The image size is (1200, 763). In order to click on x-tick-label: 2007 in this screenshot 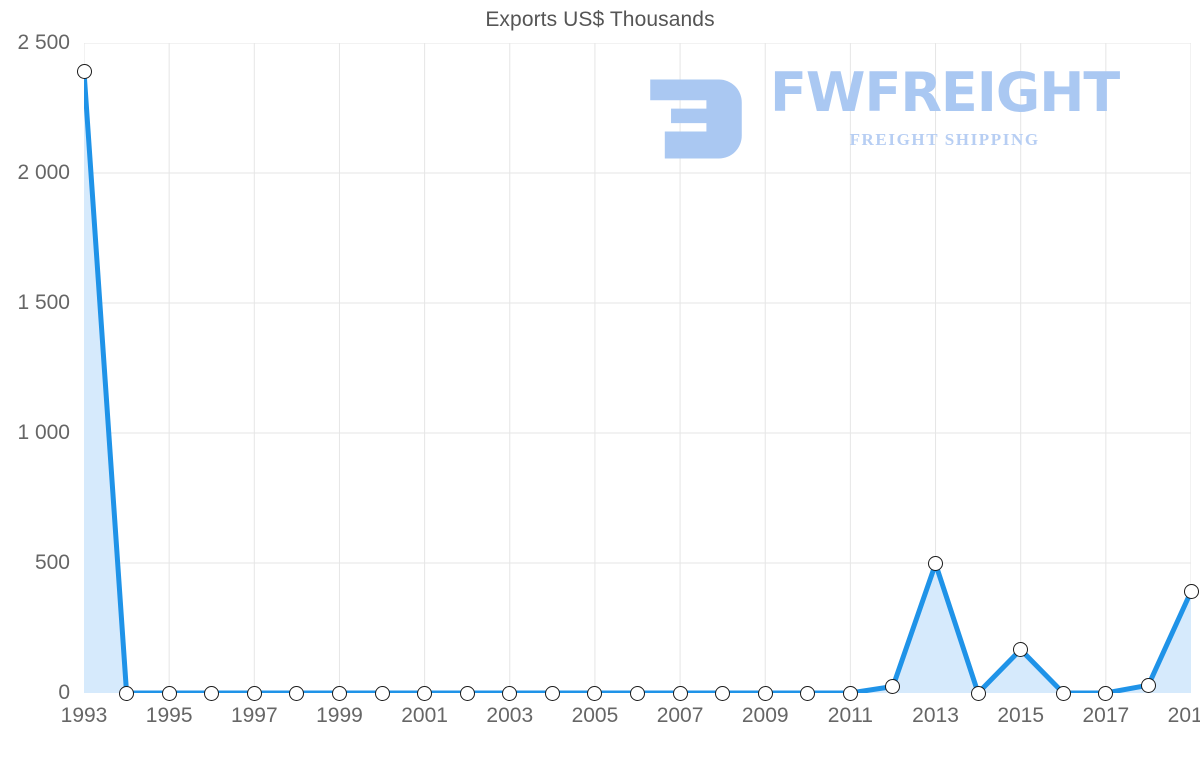, I will do `click(680, 715)`.